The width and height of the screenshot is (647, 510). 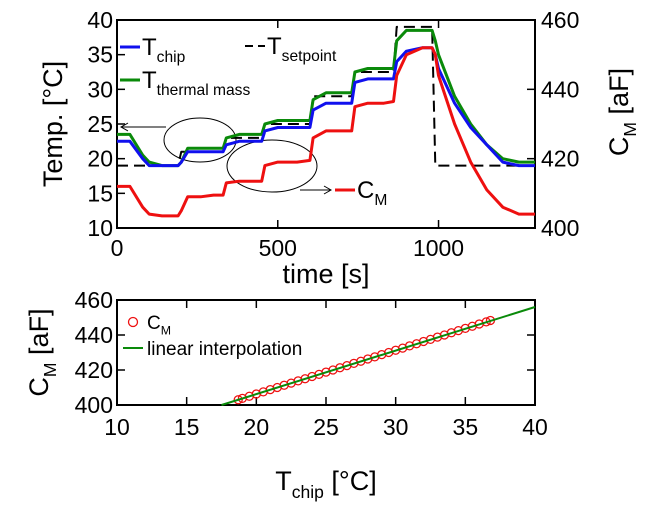 I want to click on y-tick-label: 30, so click(x=100, y=89).